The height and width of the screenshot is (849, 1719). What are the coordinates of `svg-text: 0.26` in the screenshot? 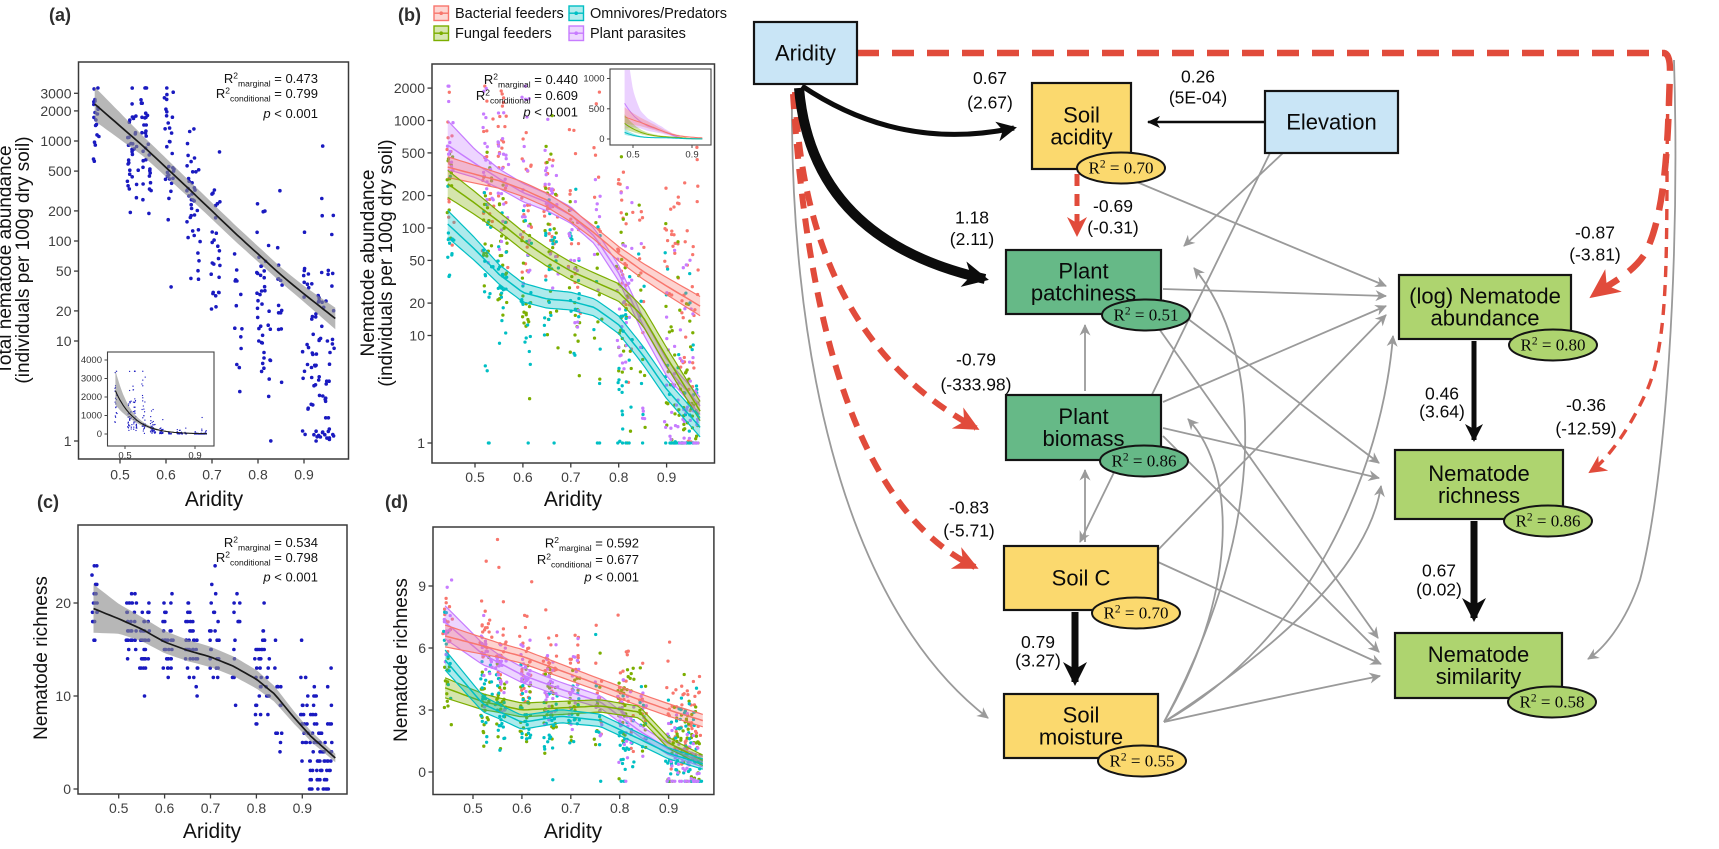 It's located at (1198, 77).